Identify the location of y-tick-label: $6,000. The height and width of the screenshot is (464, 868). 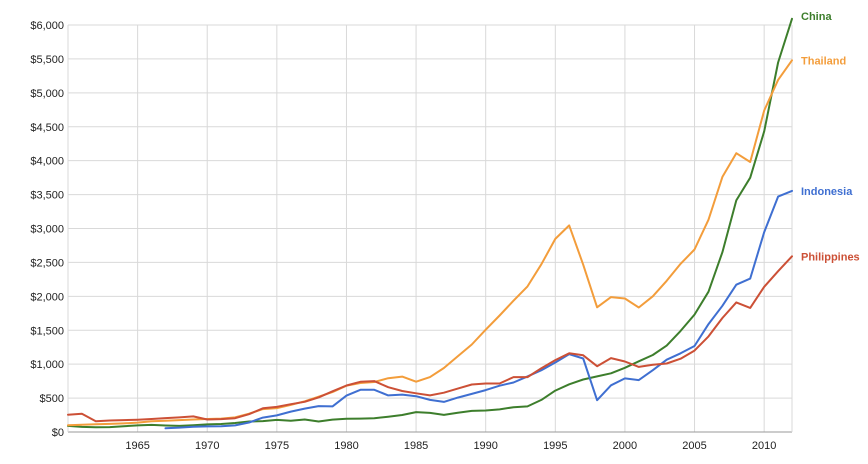
(47, 26).